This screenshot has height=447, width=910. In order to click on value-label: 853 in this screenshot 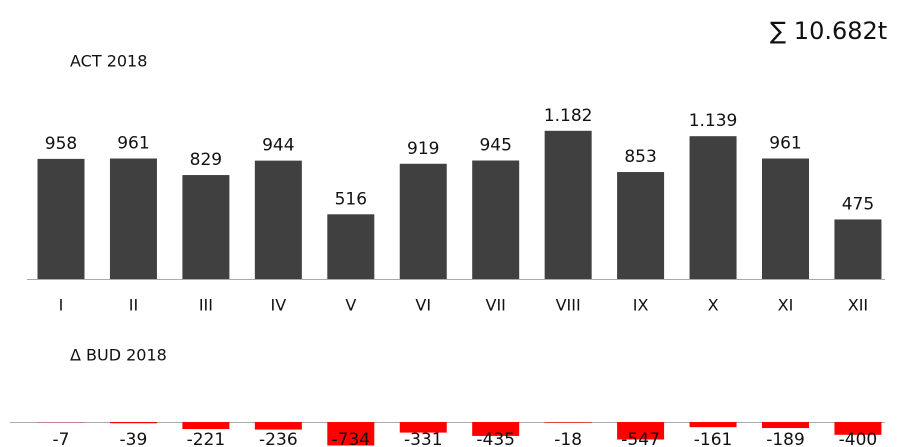, I will do `click(640, 157)`.